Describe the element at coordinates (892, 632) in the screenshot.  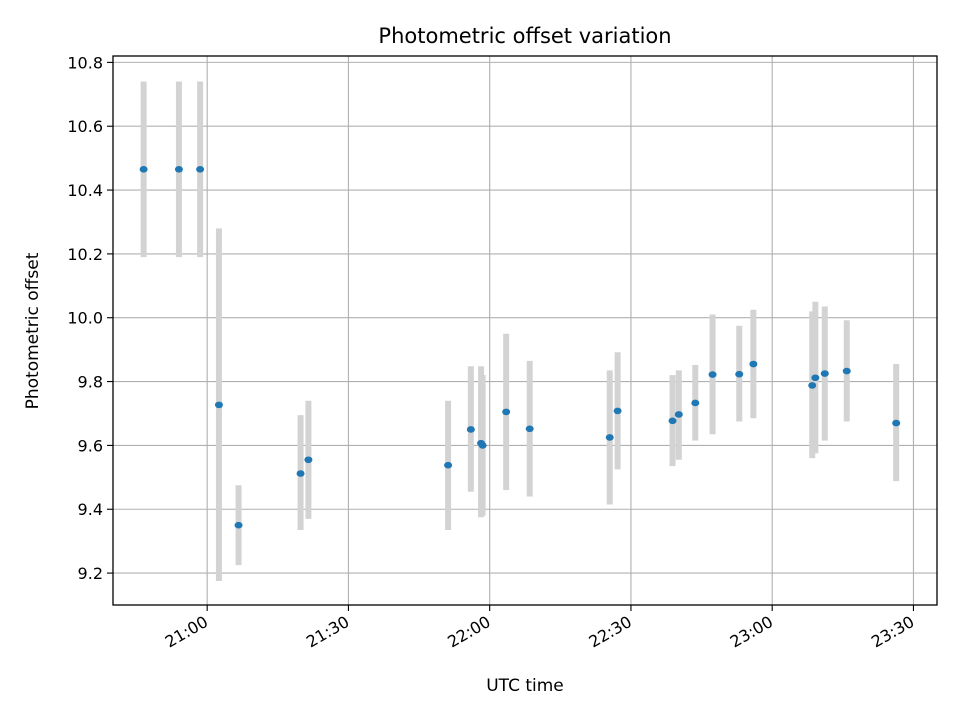
I see `x-tick-label: 23:30` at that location.